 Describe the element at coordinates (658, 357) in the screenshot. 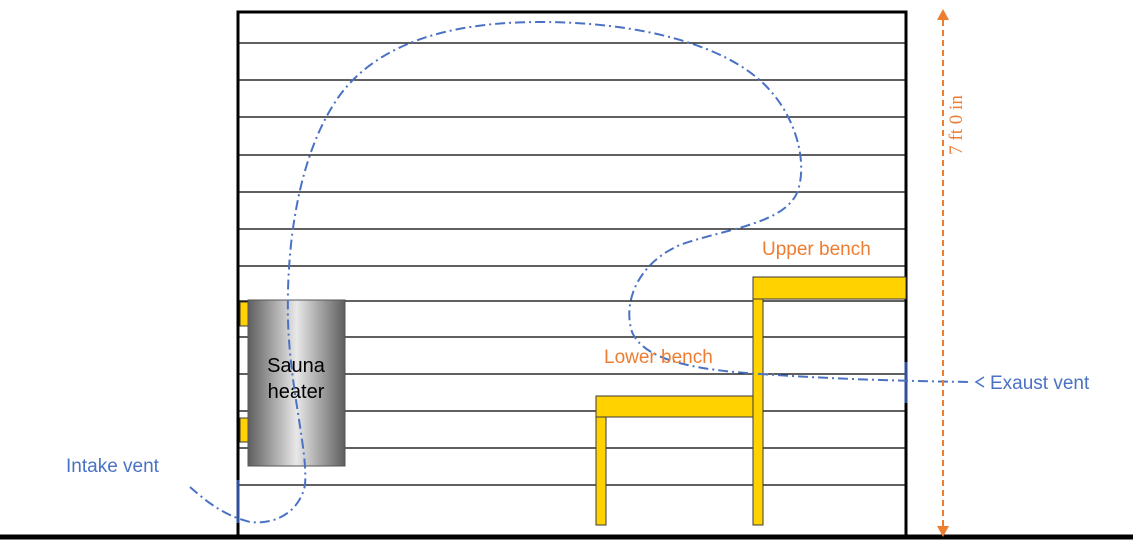

I see `lower-bench-label: Lower bench` at that location.